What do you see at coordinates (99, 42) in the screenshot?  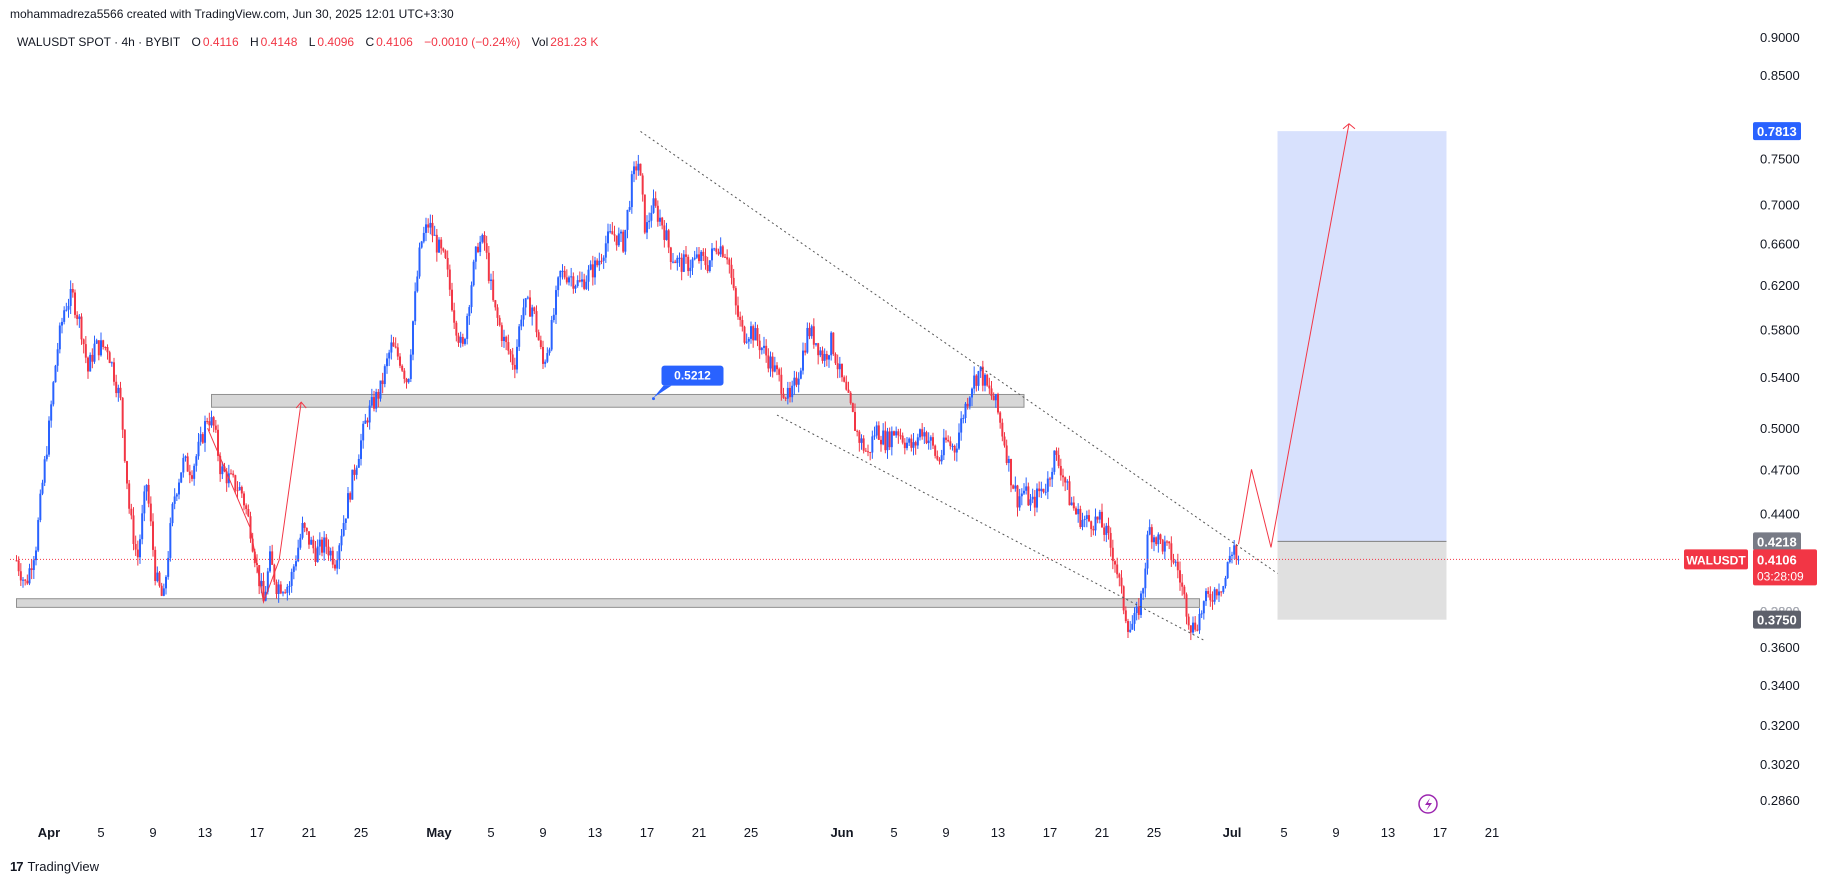 I see `symbol-label: WALUSDT SPOT · 4h · BYBIT` at bounding box center [99, 42].